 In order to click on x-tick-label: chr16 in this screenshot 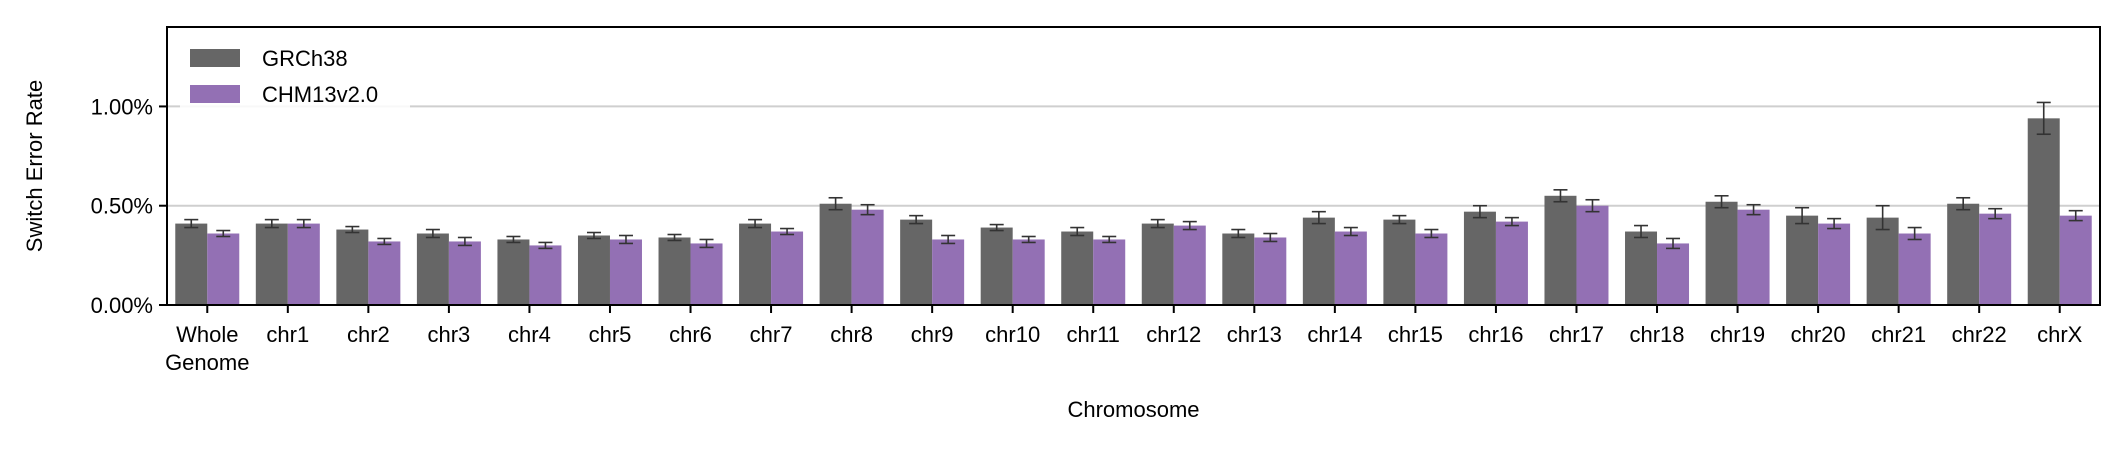, I will do `click(1495, 334)`.